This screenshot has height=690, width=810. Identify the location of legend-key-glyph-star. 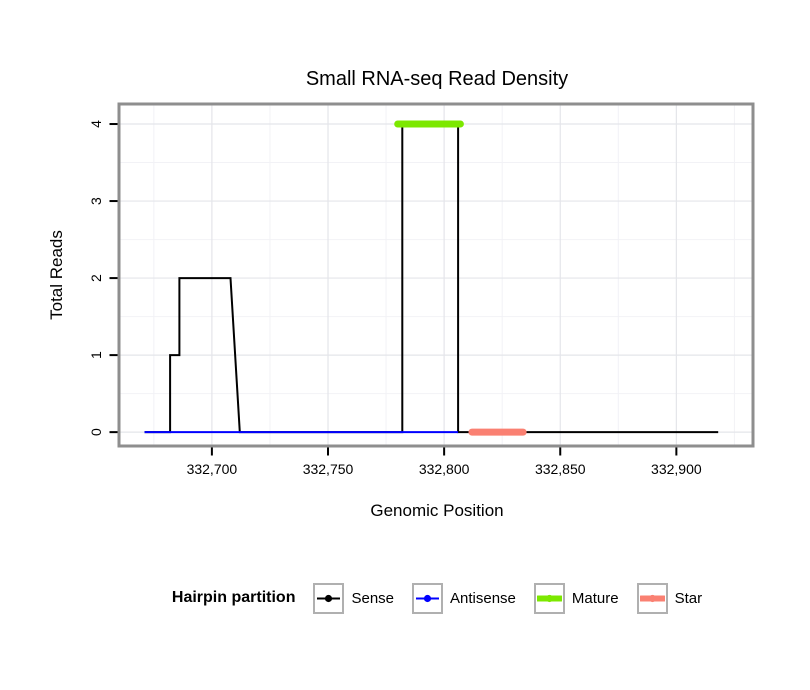
(652, 598).